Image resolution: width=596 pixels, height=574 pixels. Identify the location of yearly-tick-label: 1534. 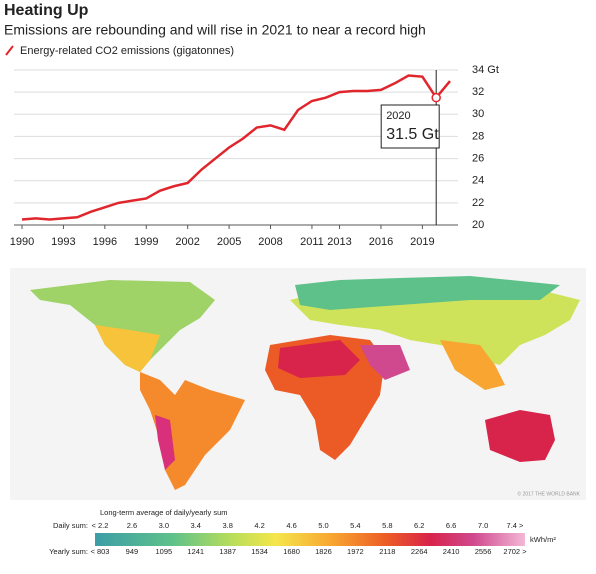
(259, 551).